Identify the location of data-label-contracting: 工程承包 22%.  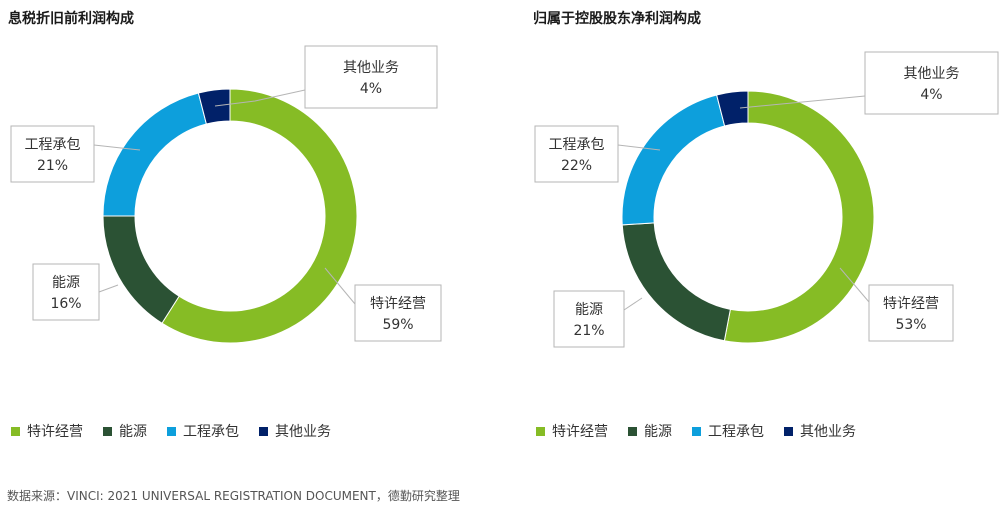
(576, 154).